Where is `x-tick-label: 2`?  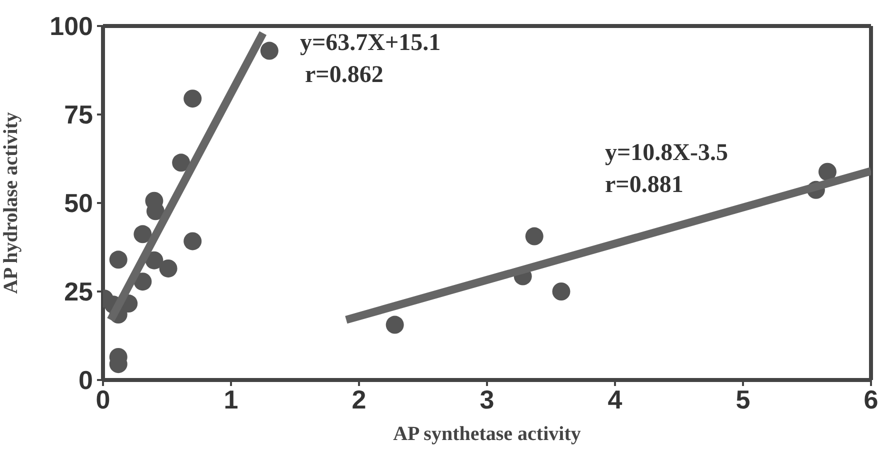
x-tick-label: 2 is located at coordinates (359, 399).